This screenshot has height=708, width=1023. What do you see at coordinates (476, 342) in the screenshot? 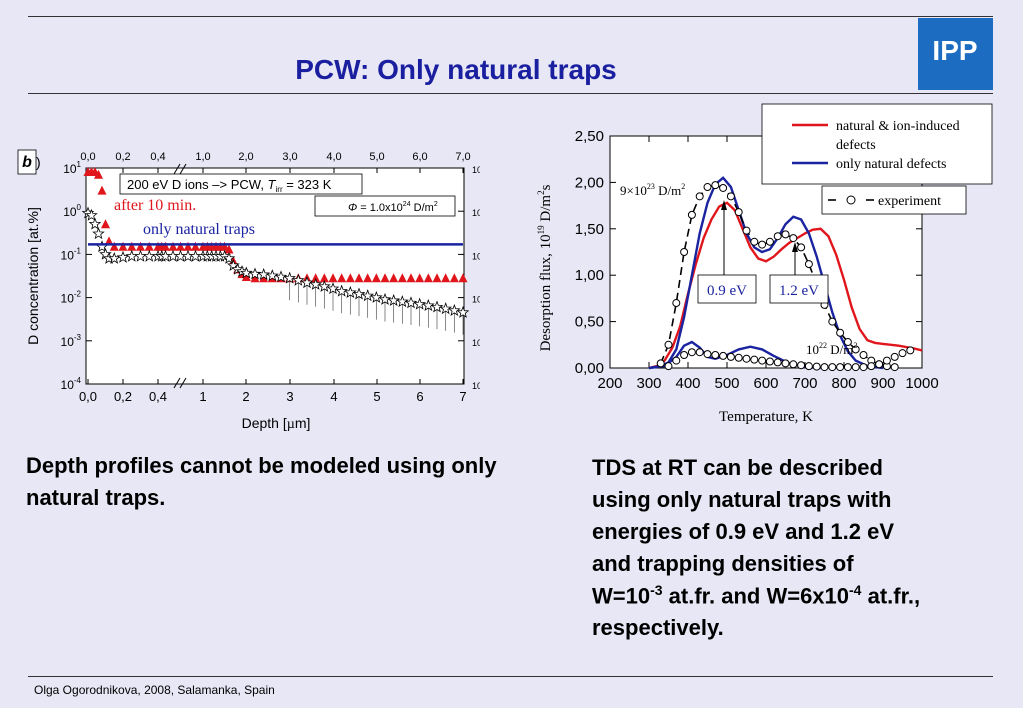
I see `depth-y2-tick-label: 10-3` at bounding box center [476, 342].